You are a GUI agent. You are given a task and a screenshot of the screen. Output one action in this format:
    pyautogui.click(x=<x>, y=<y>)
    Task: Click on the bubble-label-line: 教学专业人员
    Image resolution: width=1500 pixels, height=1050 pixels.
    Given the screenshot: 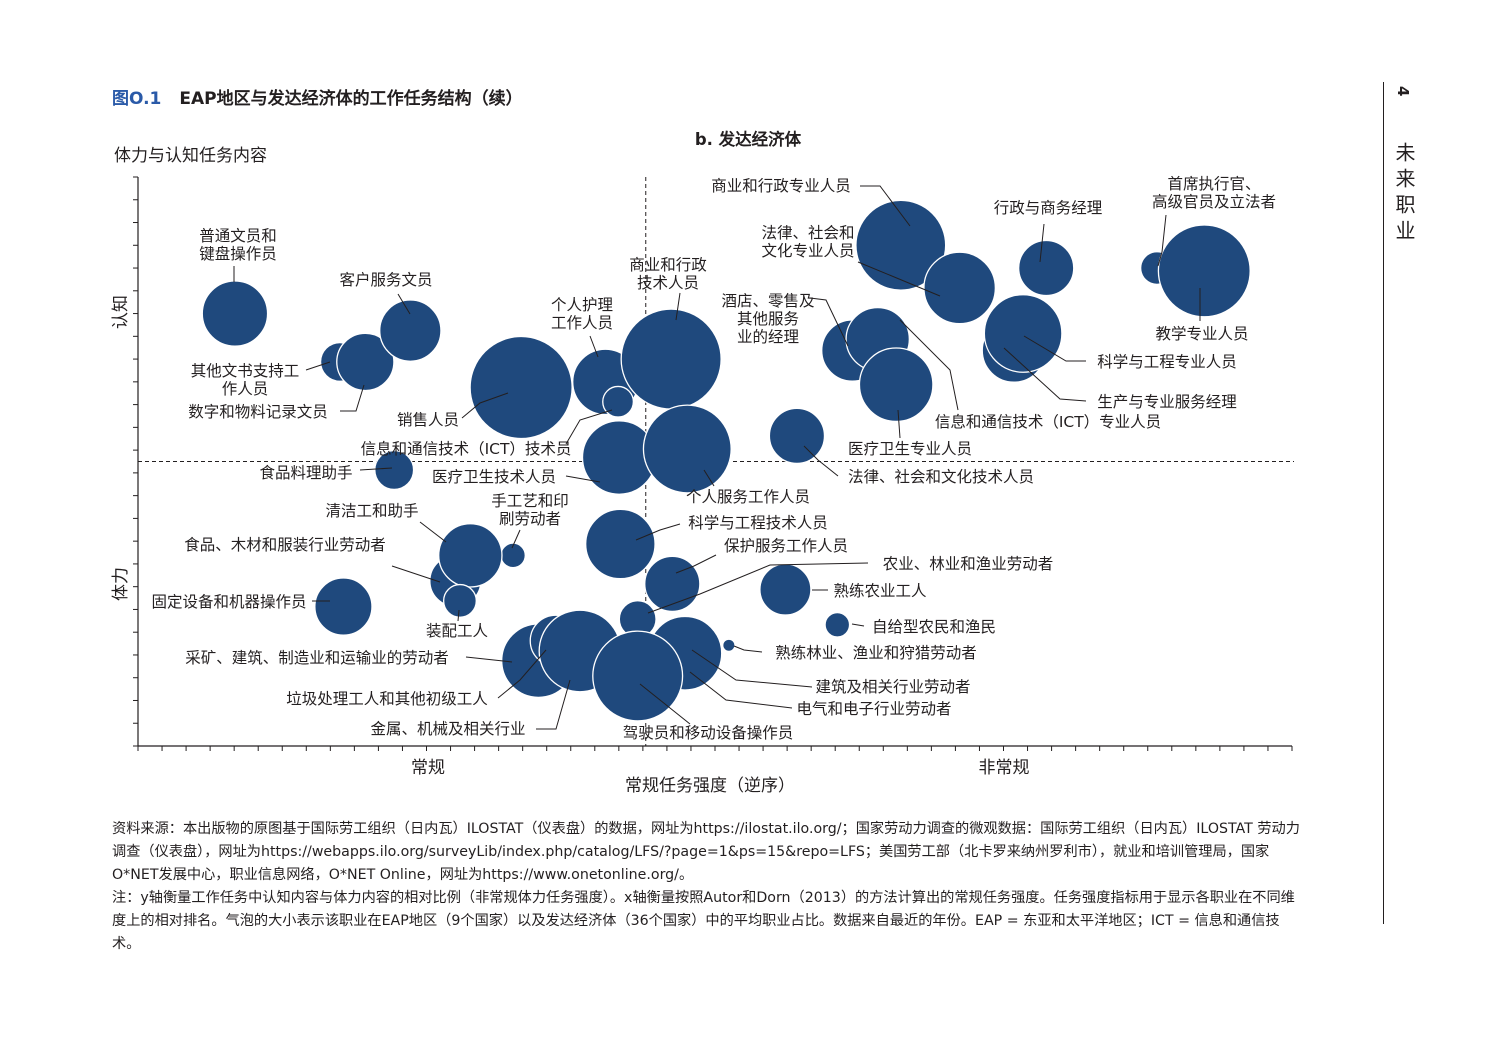 What is the action you would take?
    pyautogui.click(x=1201, y=334)
    